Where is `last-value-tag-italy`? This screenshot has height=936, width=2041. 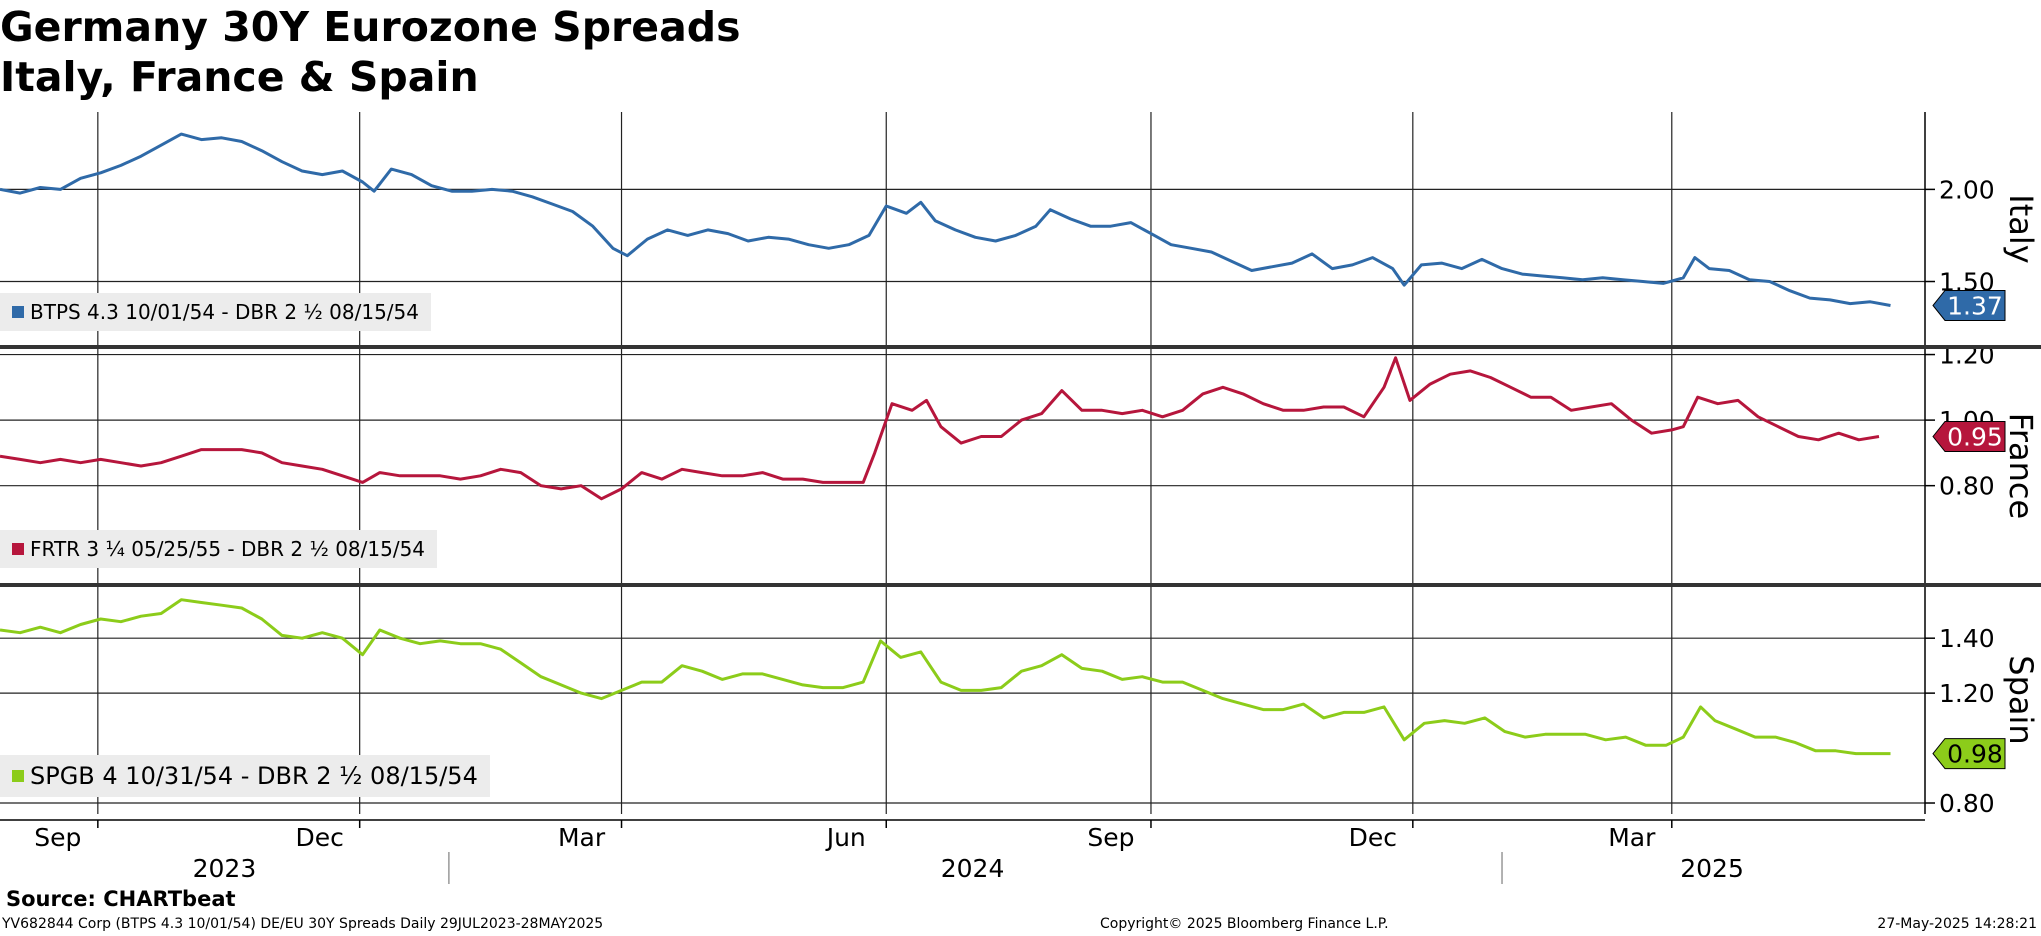 last-value-tag-italy is located at coordinates (1969, 305).